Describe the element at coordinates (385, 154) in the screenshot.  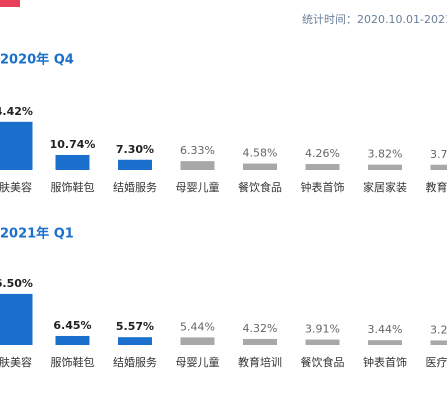
I see `value-label: 3.82%` at that location.